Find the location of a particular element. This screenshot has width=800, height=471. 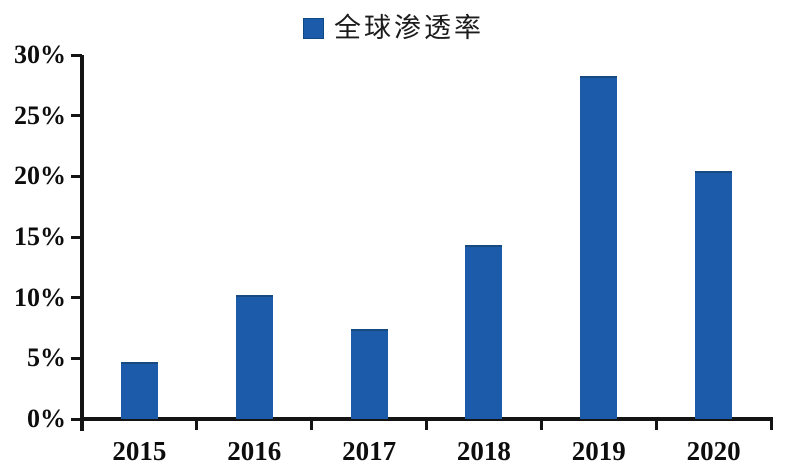

bar-2016 is located at coordinates (254, 357).